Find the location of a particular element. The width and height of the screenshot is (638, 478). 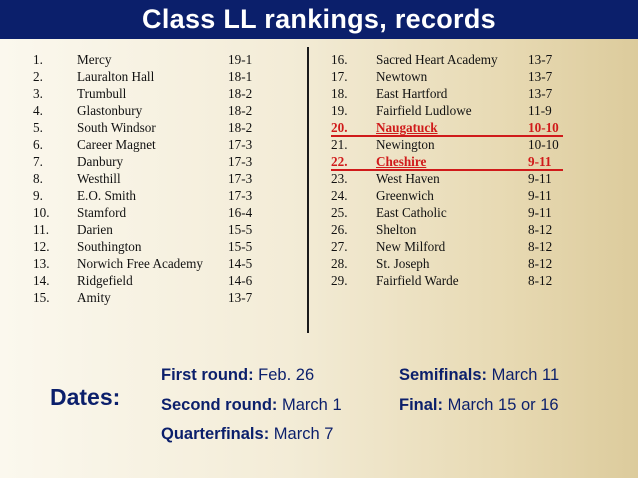

ranking-row: 24. Greenwich 9-11 is located at coordinates (447, 196).